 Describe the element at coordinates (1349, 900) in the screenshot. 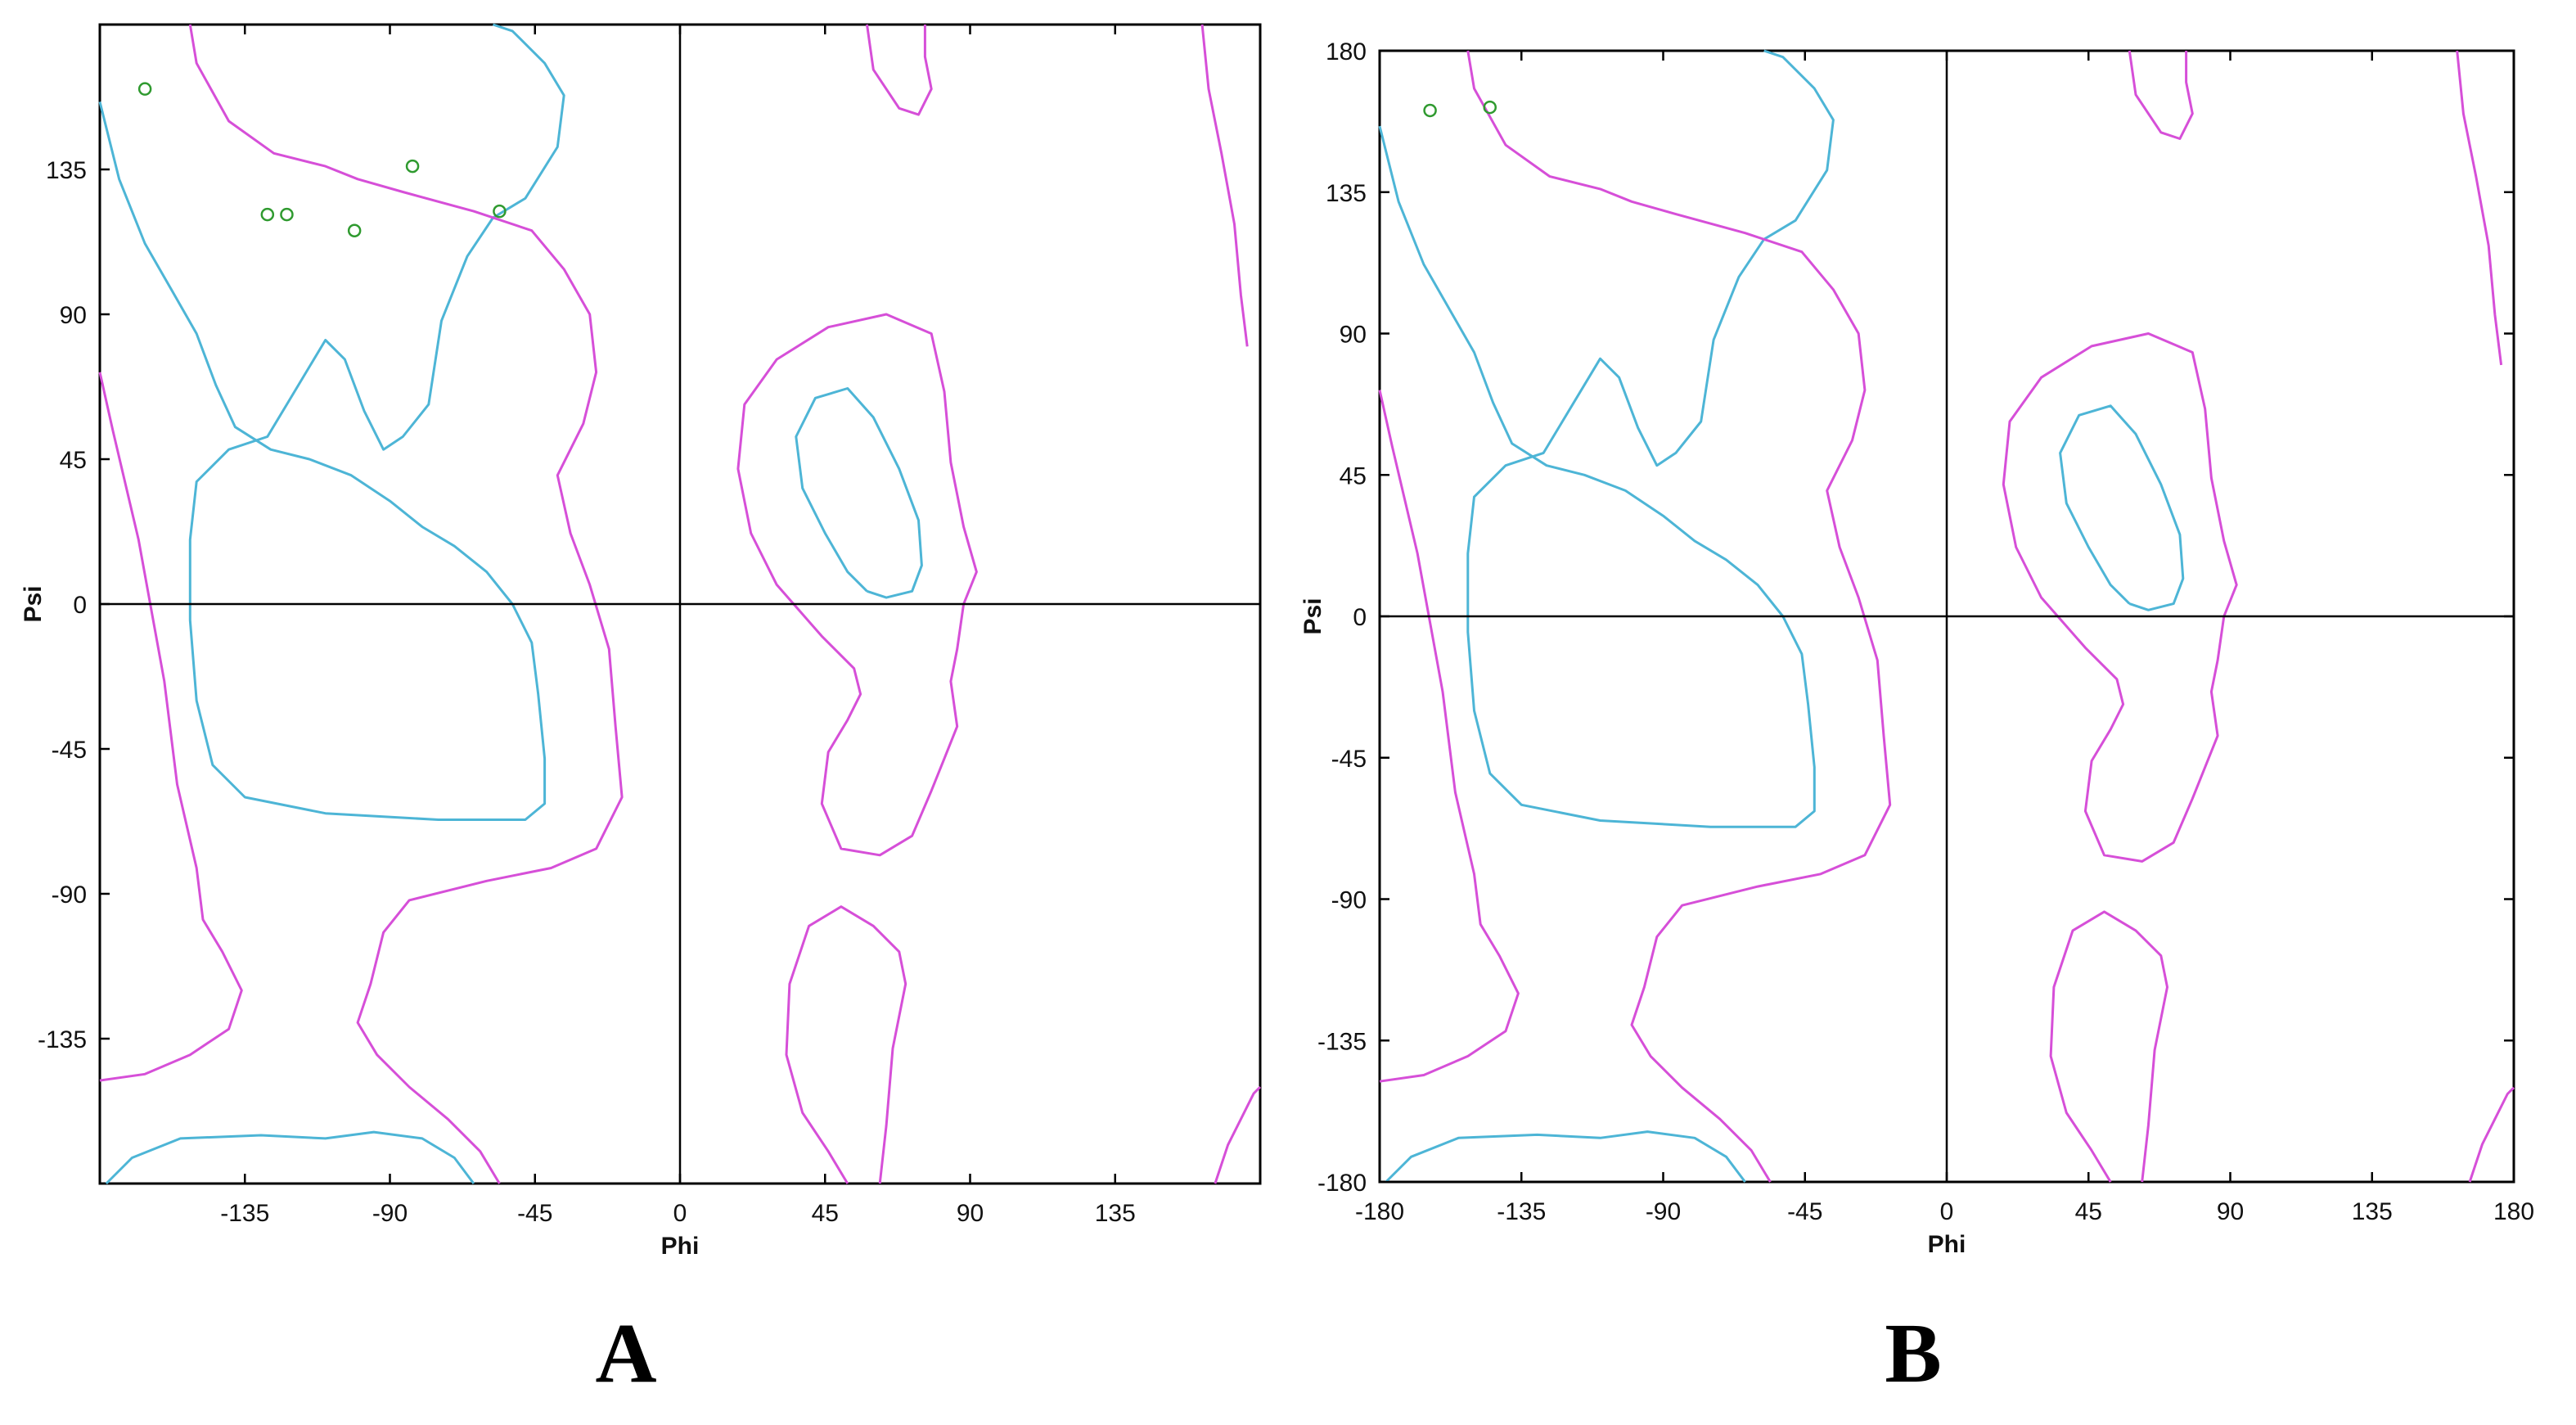

I see `y-tick-label-b-6: -90` at that location.